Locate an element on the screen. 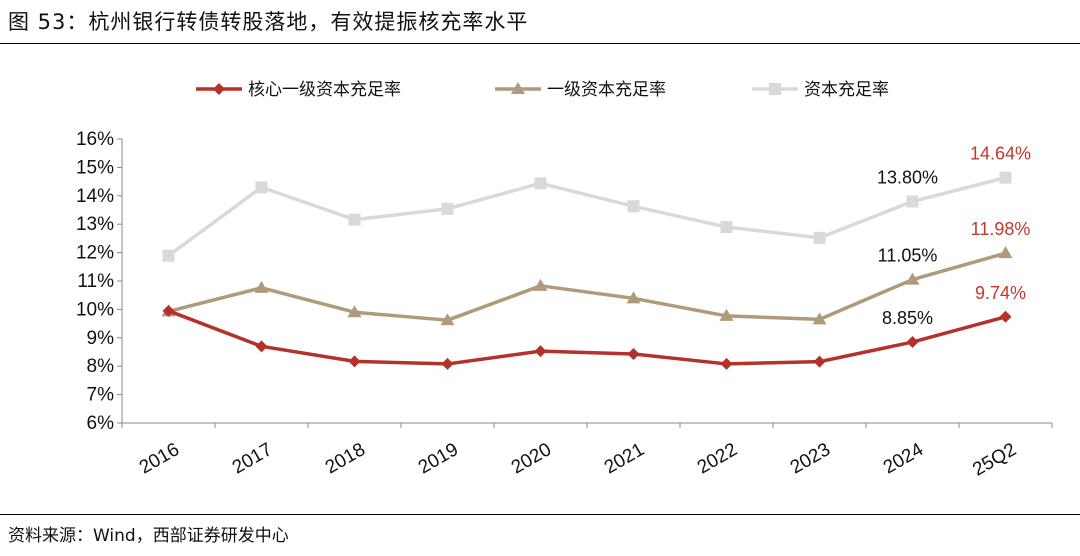 This screenshot has width=1080, height=556. x-tick-label: 2021 is located at coordinates (624, 458).